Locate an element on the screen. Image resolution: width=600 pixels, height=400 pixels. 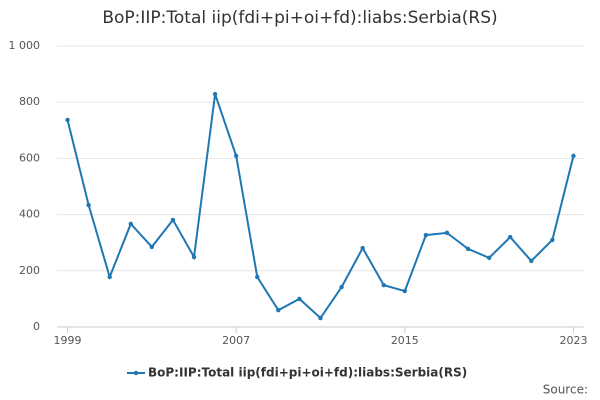
x-tick-label: 1999 is located at coordinates (68, 340).